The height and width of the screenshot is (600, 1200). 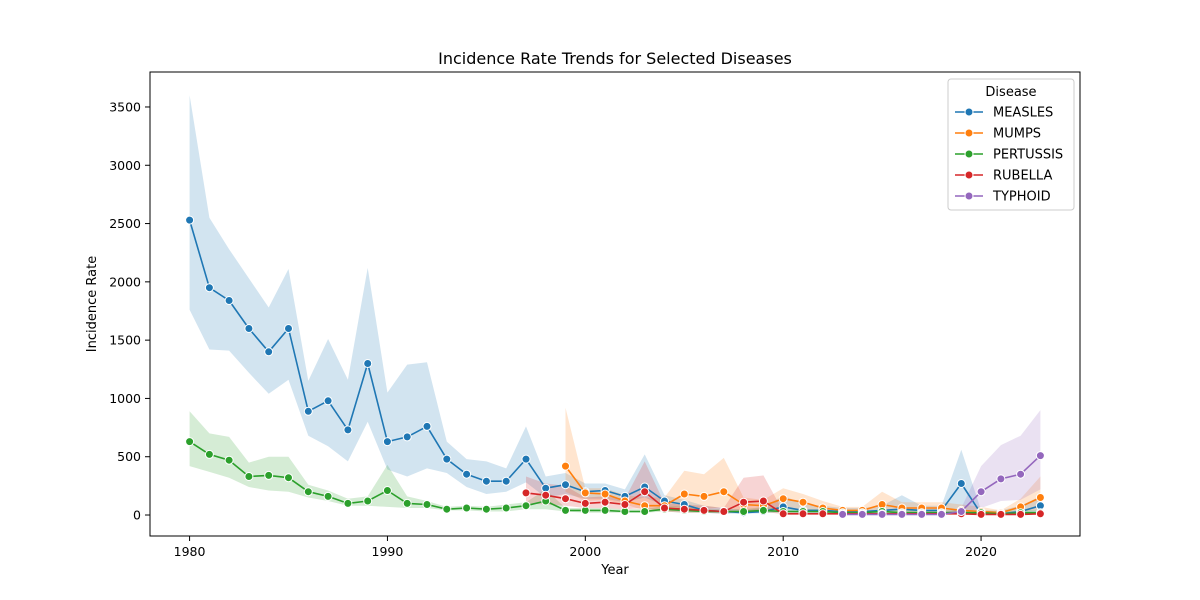 I want to click on y-tick-label: 3500, so click(x=125, y=106).